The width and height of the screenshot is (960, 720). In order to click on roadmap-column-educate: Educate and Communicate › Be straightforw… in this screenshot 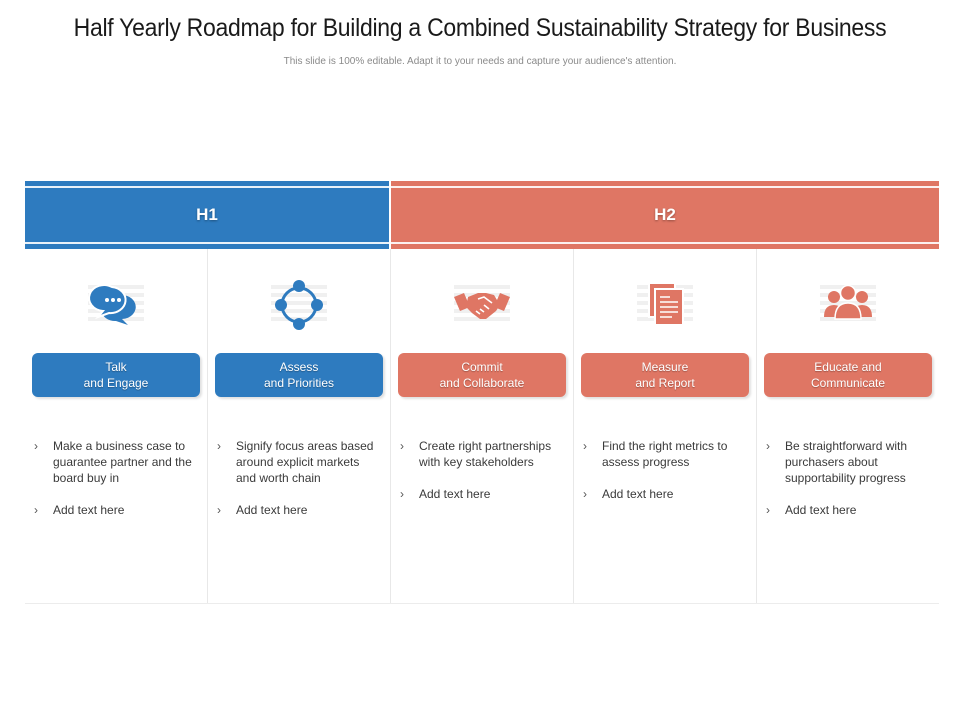, I will do `click(848, 426)`.